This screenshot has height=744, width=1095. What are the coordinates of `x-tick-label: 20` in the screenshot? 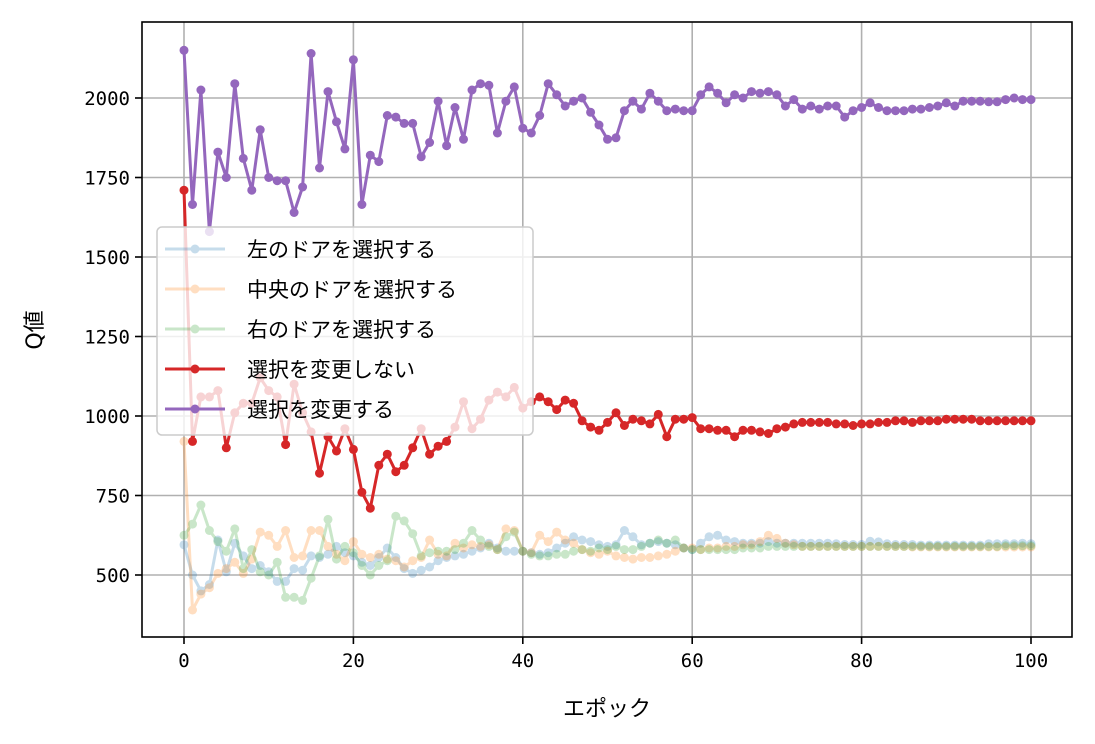 It's located at (353, 661).